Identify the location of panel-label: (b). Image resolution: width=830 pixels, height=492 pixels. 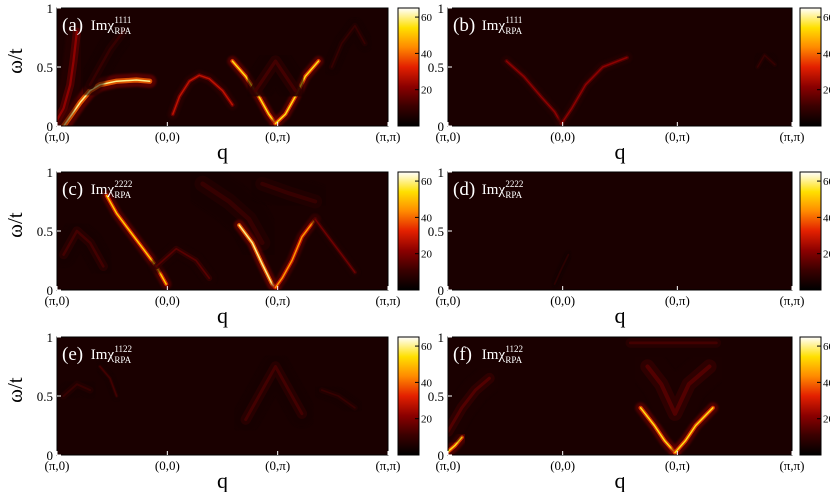
(464, 25).